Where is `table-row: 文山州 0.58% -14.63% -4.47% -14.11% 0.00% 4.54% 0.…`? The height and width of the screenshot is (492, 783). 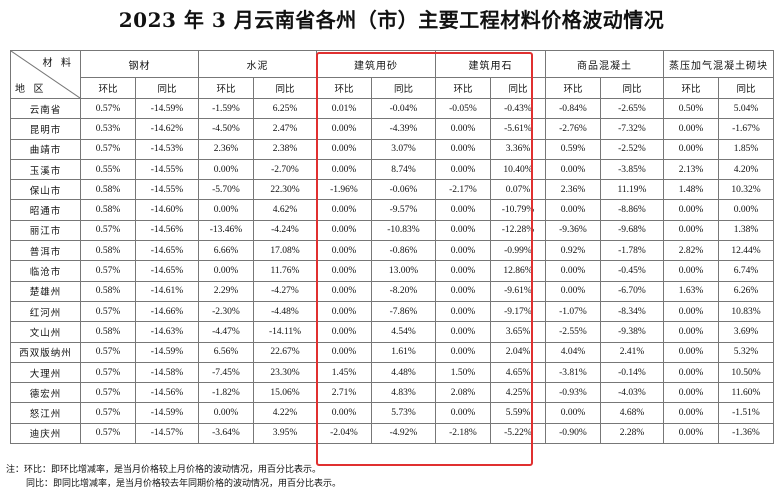 table-row: 文山州 0.58% -14.63% -4.47% -14.11% 0.00% 4.54% 0.… is located at coordinates (392, 332).